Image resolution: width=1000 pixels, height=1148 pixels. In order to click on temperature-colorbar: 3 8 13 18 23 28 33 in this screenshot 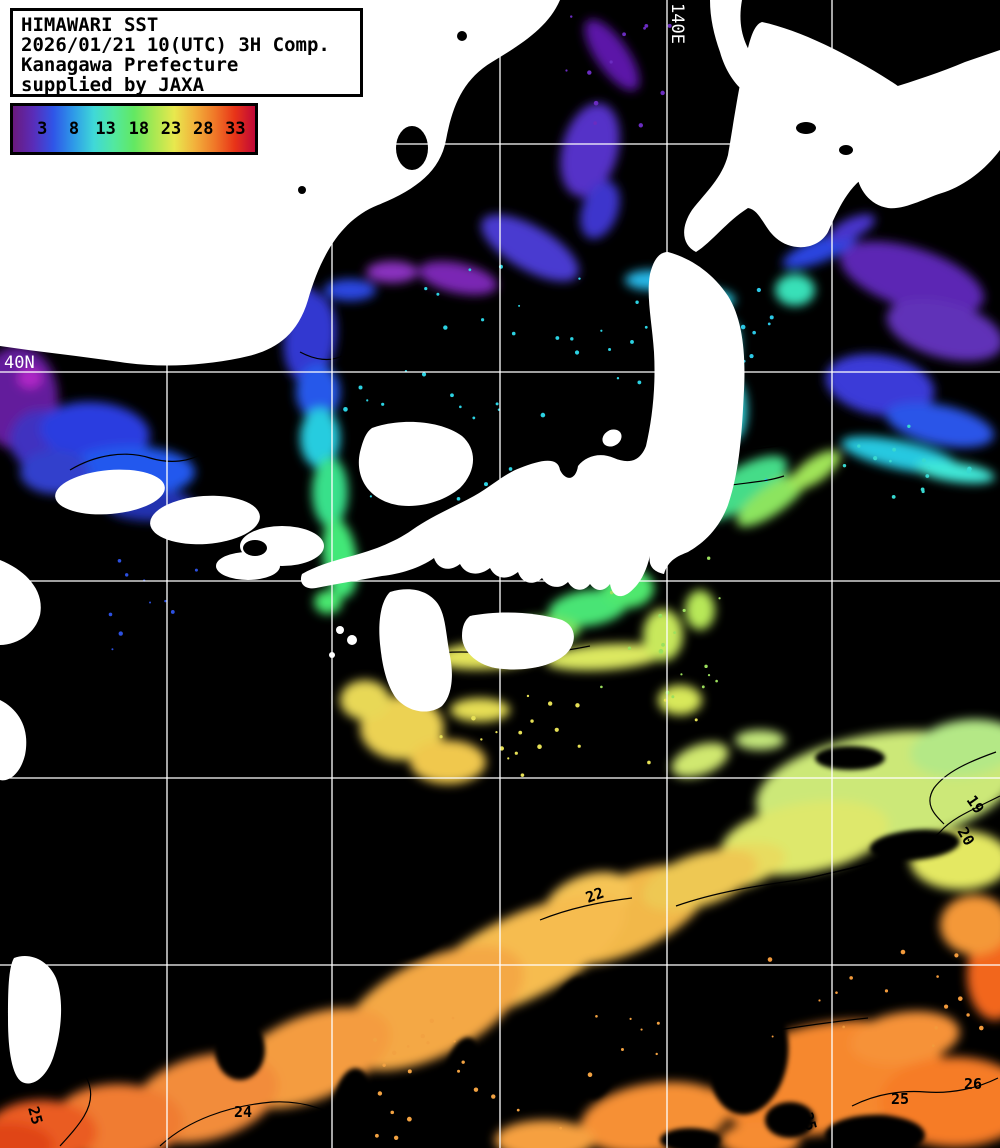, I will do `click(134, 129)`.